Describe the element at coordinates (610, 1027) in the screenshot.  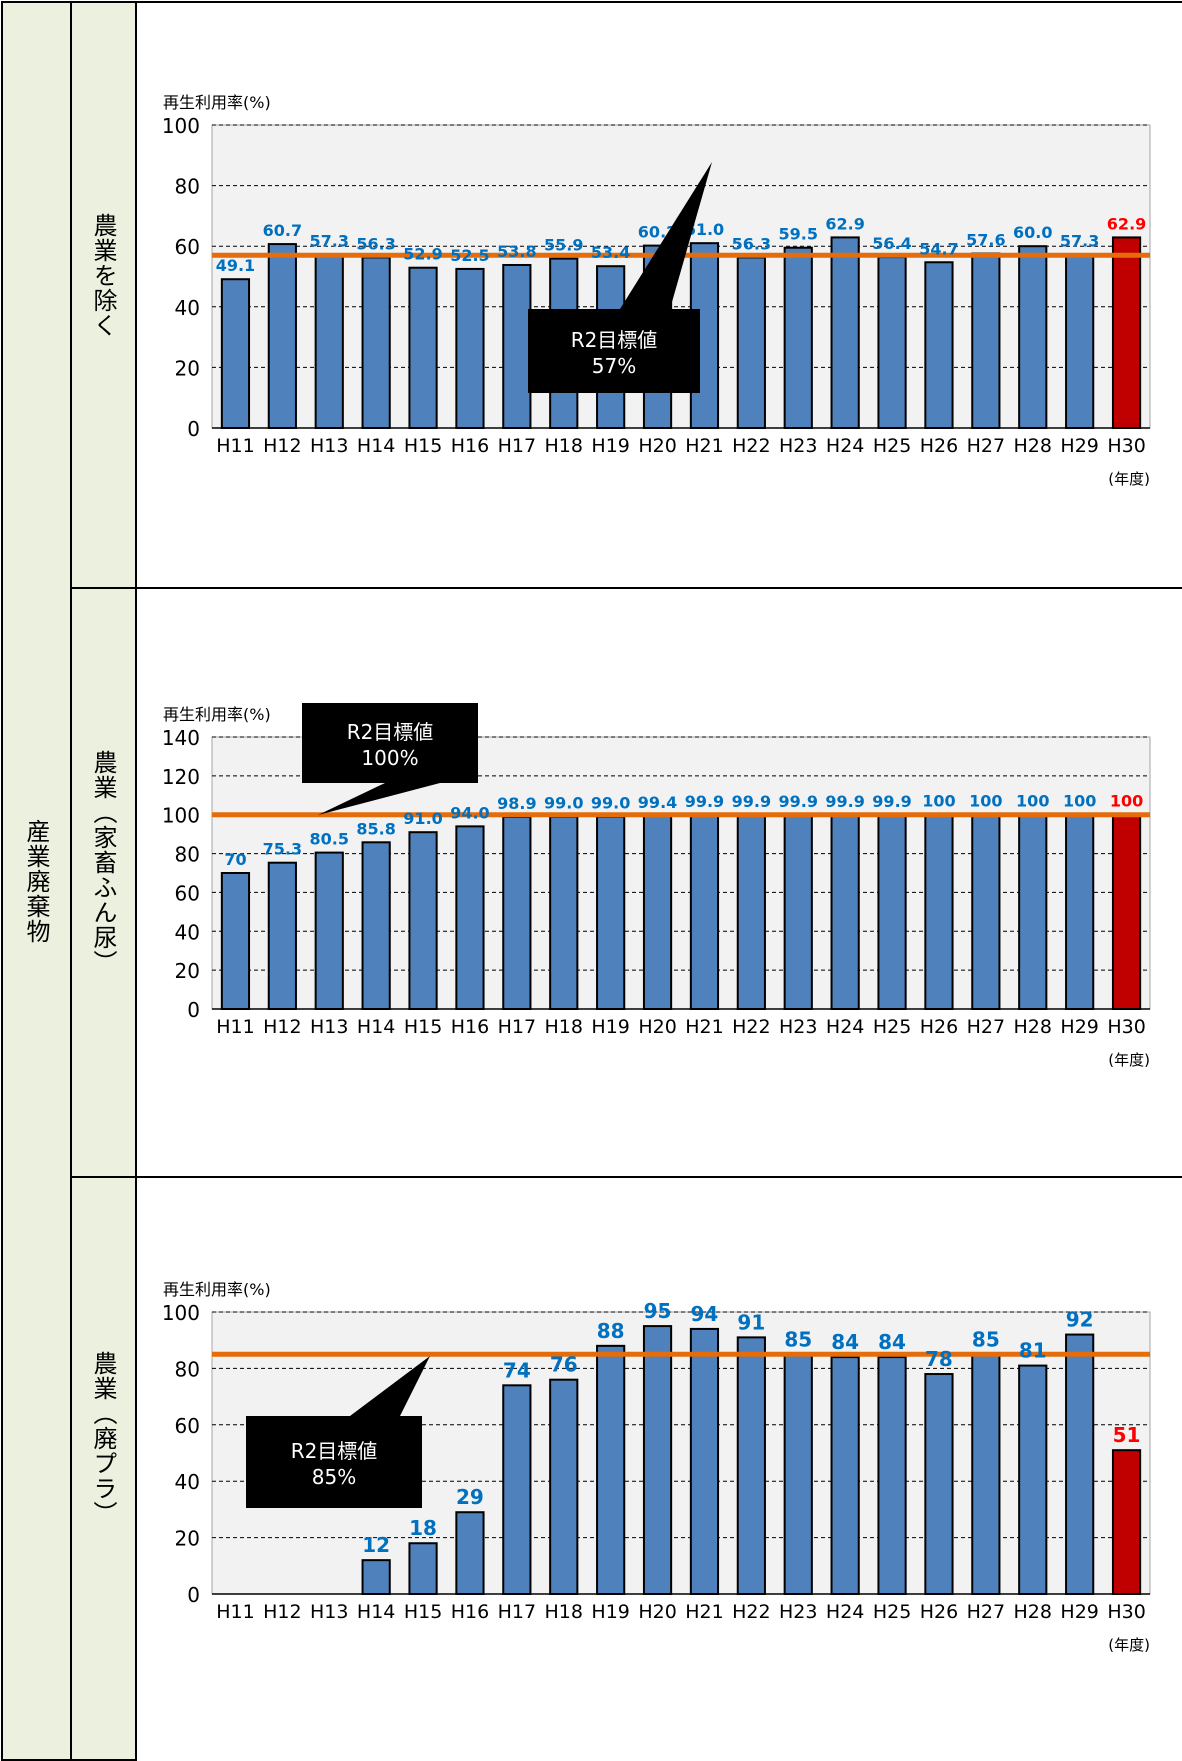
I see `x-tick-label: H19` at that location.